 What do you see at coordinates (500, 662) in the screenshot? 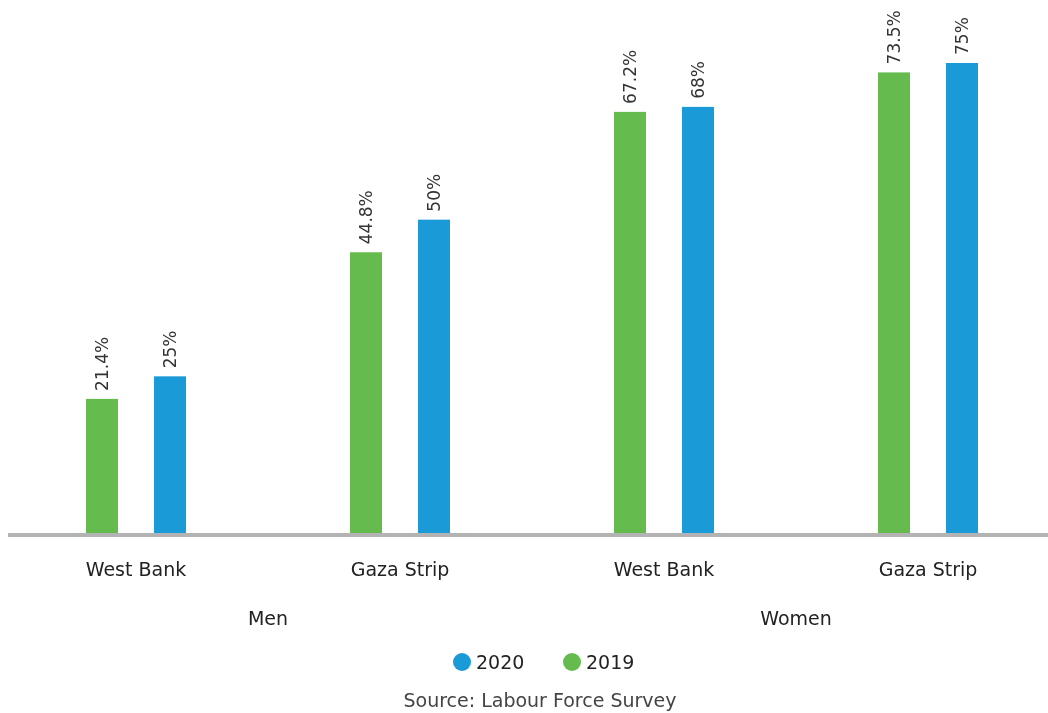
I see `legend-label: 2020` at bounding box center [500, 662].